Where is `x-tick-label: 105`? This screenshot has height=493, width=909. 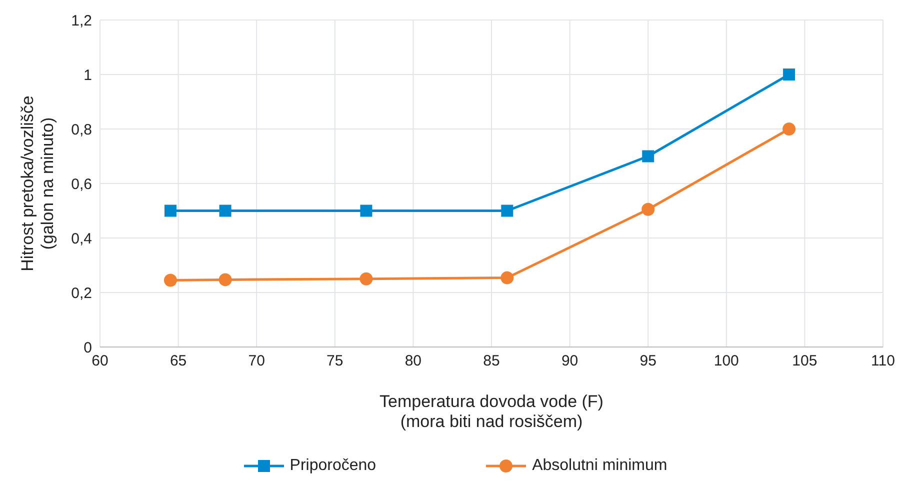
x-tick-label: 105 is located at coordinates (805, 361).